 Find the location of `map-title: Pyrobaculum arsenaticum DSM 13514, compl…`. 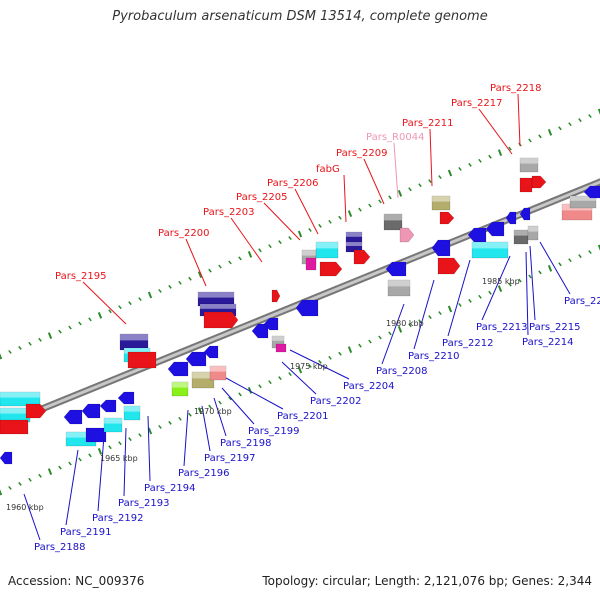

map-title: Pyrobaculum arsenaticum DSM 13514, compl… is located at coordinates (300, 16).